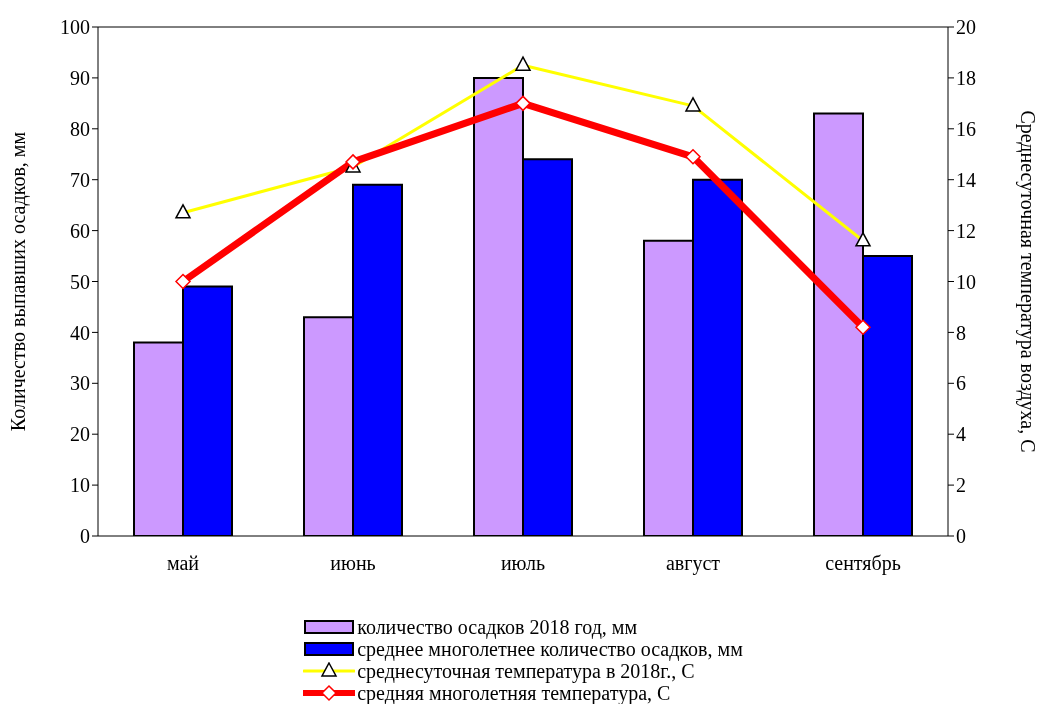 Image resolution: width=1047 pixels, height=704 pixels. I want to click on y-tick-label: 100, so click(75, 27).